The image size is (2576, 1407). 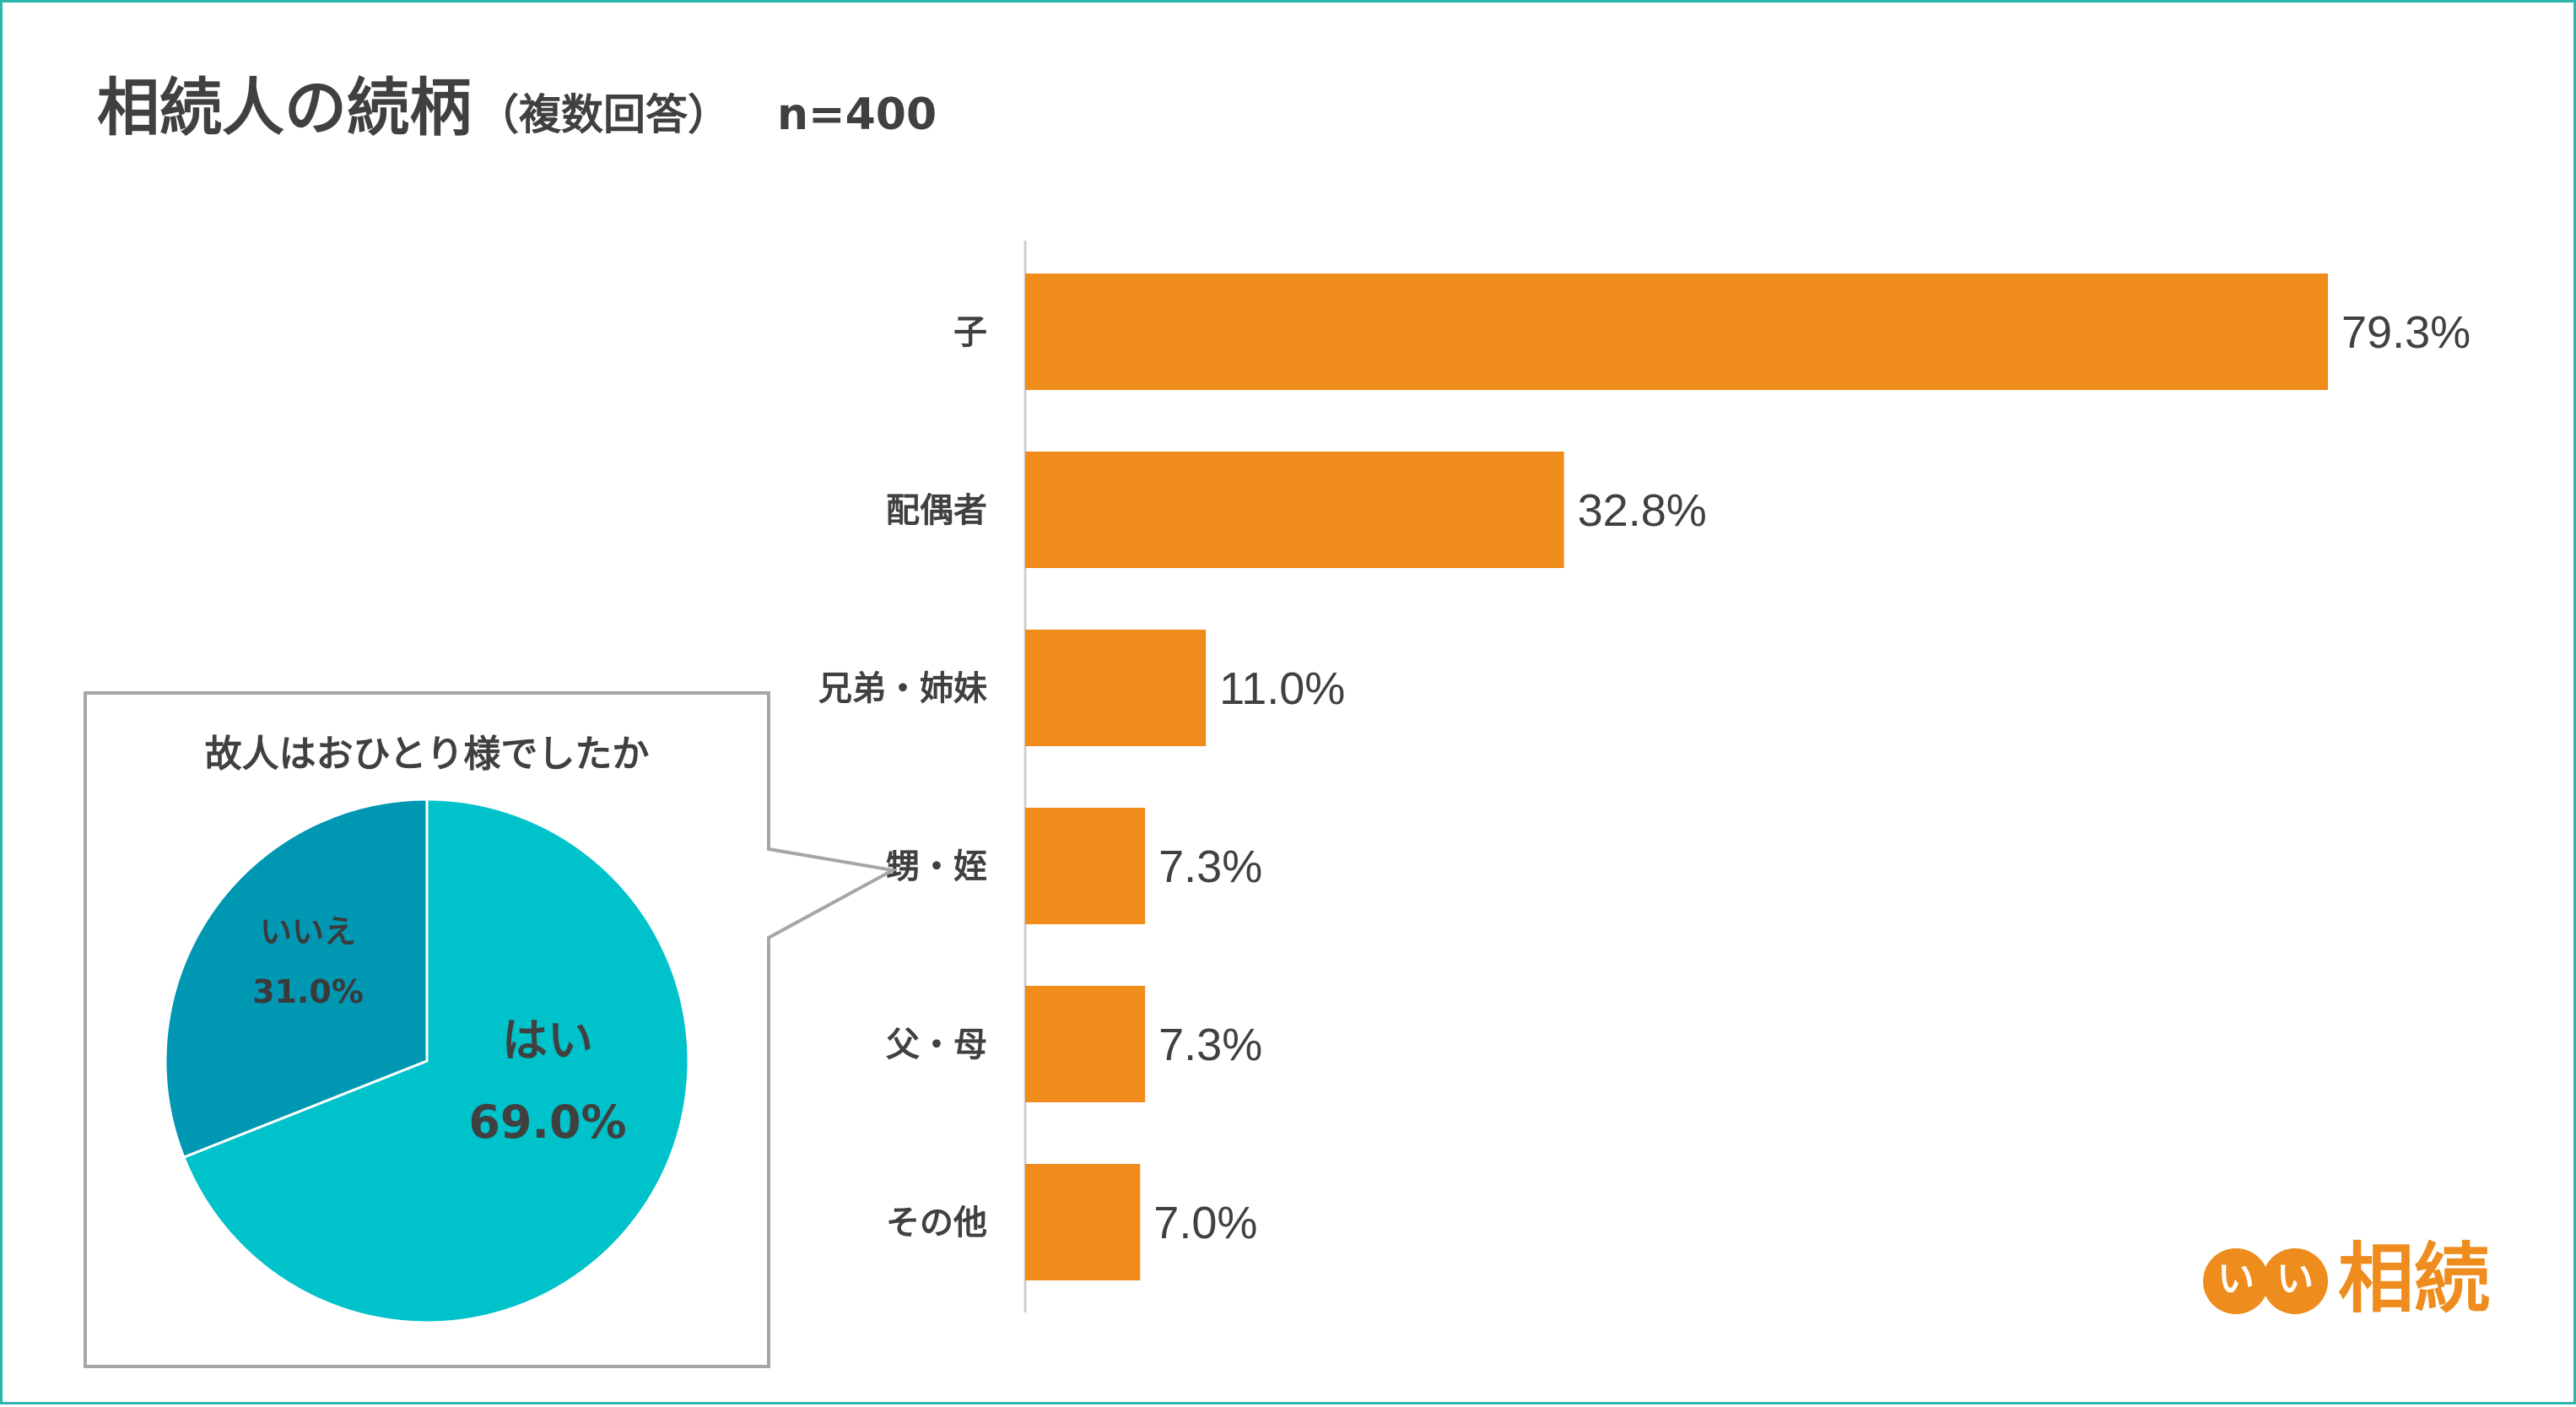 I want to click on pie-label-yes: はい, so click(x=547, y=1040).